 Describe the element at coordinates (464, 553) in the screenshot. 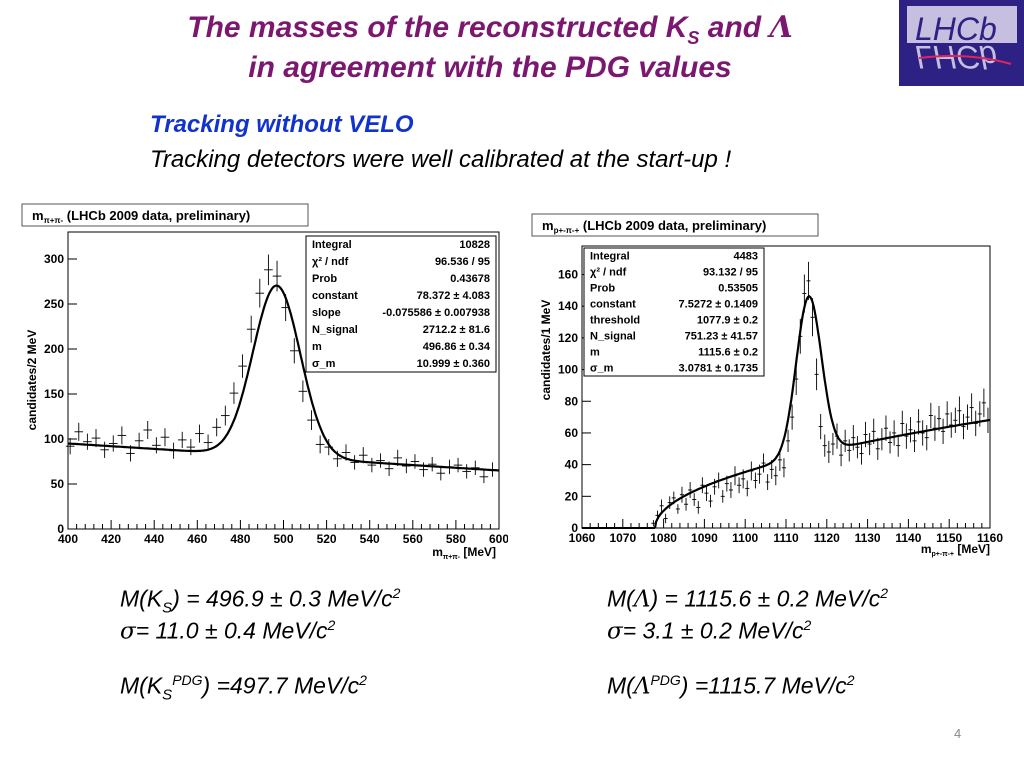

I see `ks-x-axis-label: mπ+π- [MeV]` at that location.